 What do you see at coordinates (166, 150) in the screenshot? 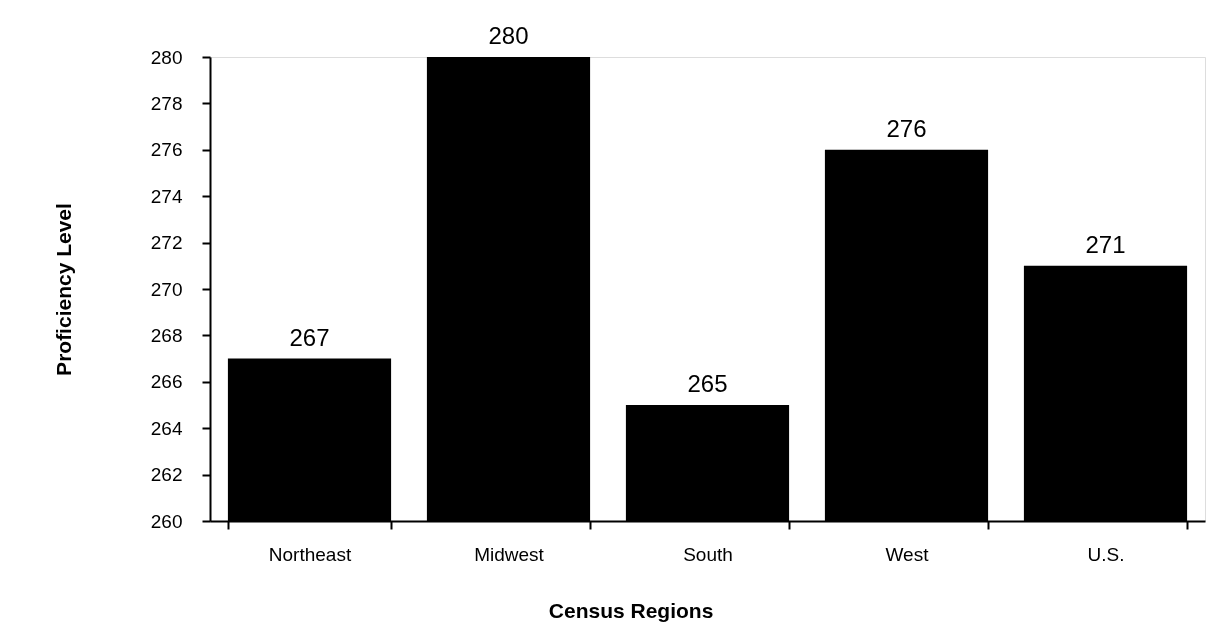
I see `y-tick-label: 276` at bounding box center [166, 150].